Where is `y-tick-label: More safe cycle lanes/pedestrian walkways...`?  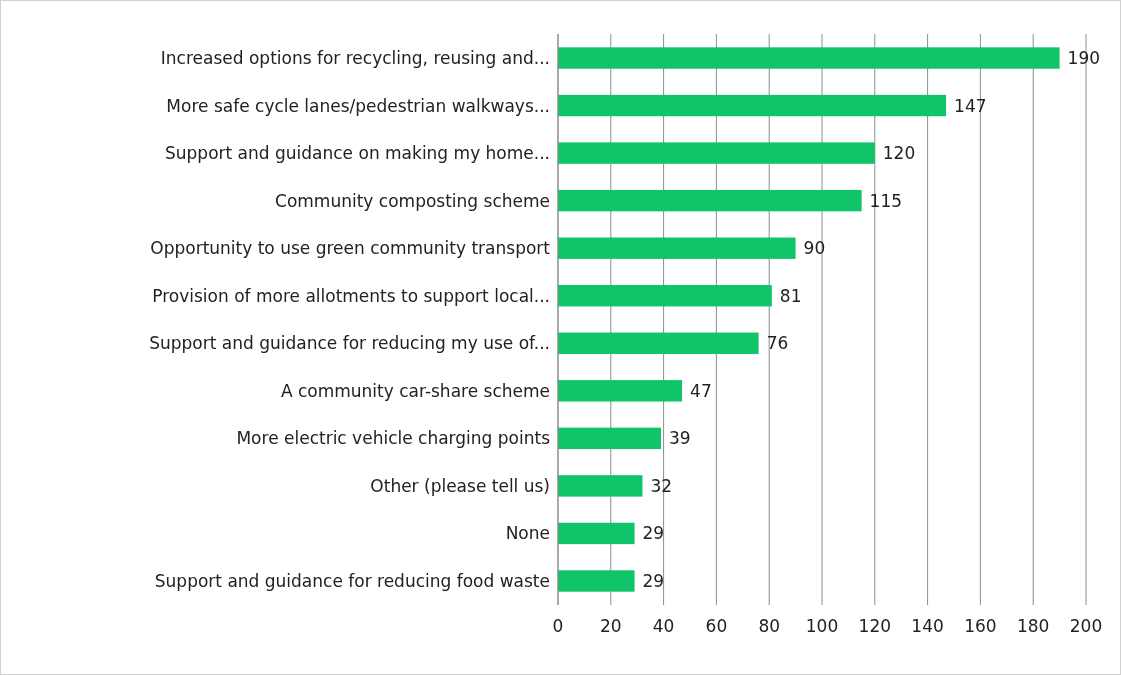
y-tick-label: More safe cycle lanes/pedestrian walkways... is located at coordinates (358, 105).